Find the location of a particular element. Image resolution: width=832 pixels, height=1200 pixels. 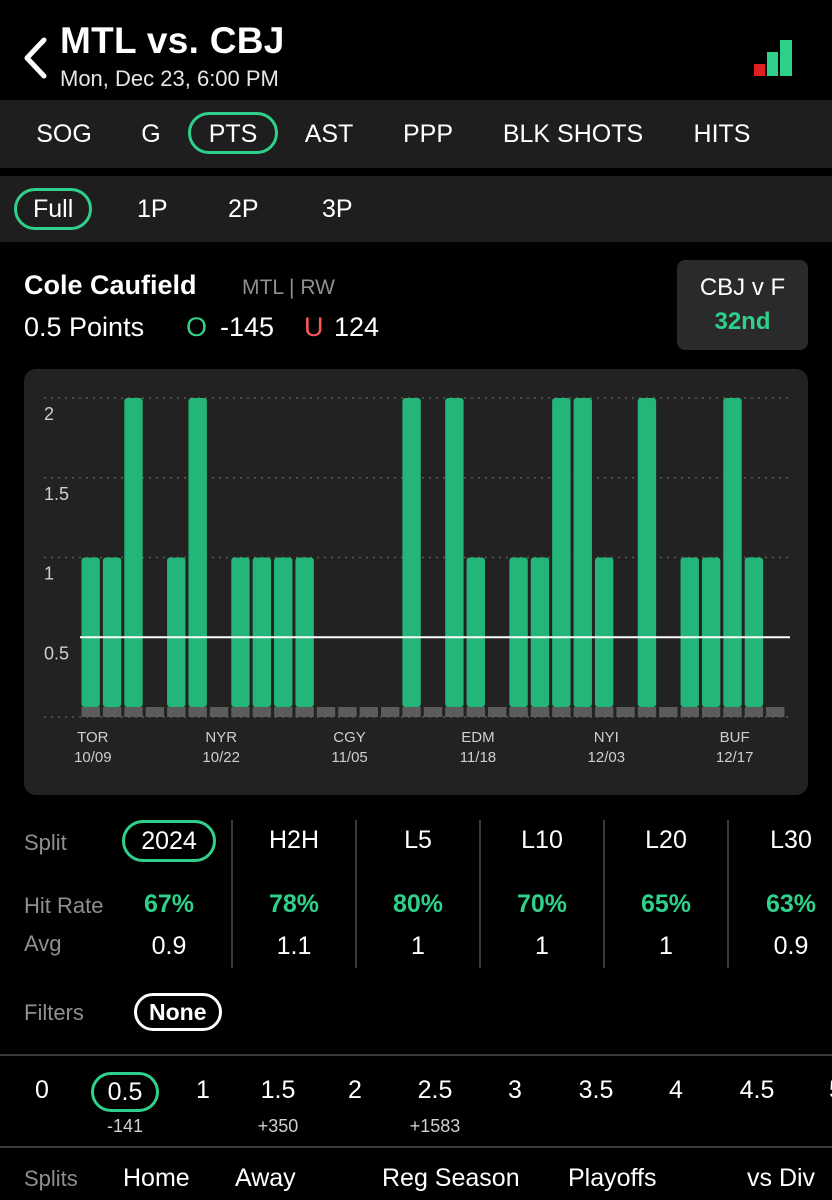

line-option: 0 is located at coordinates (42, 1090).